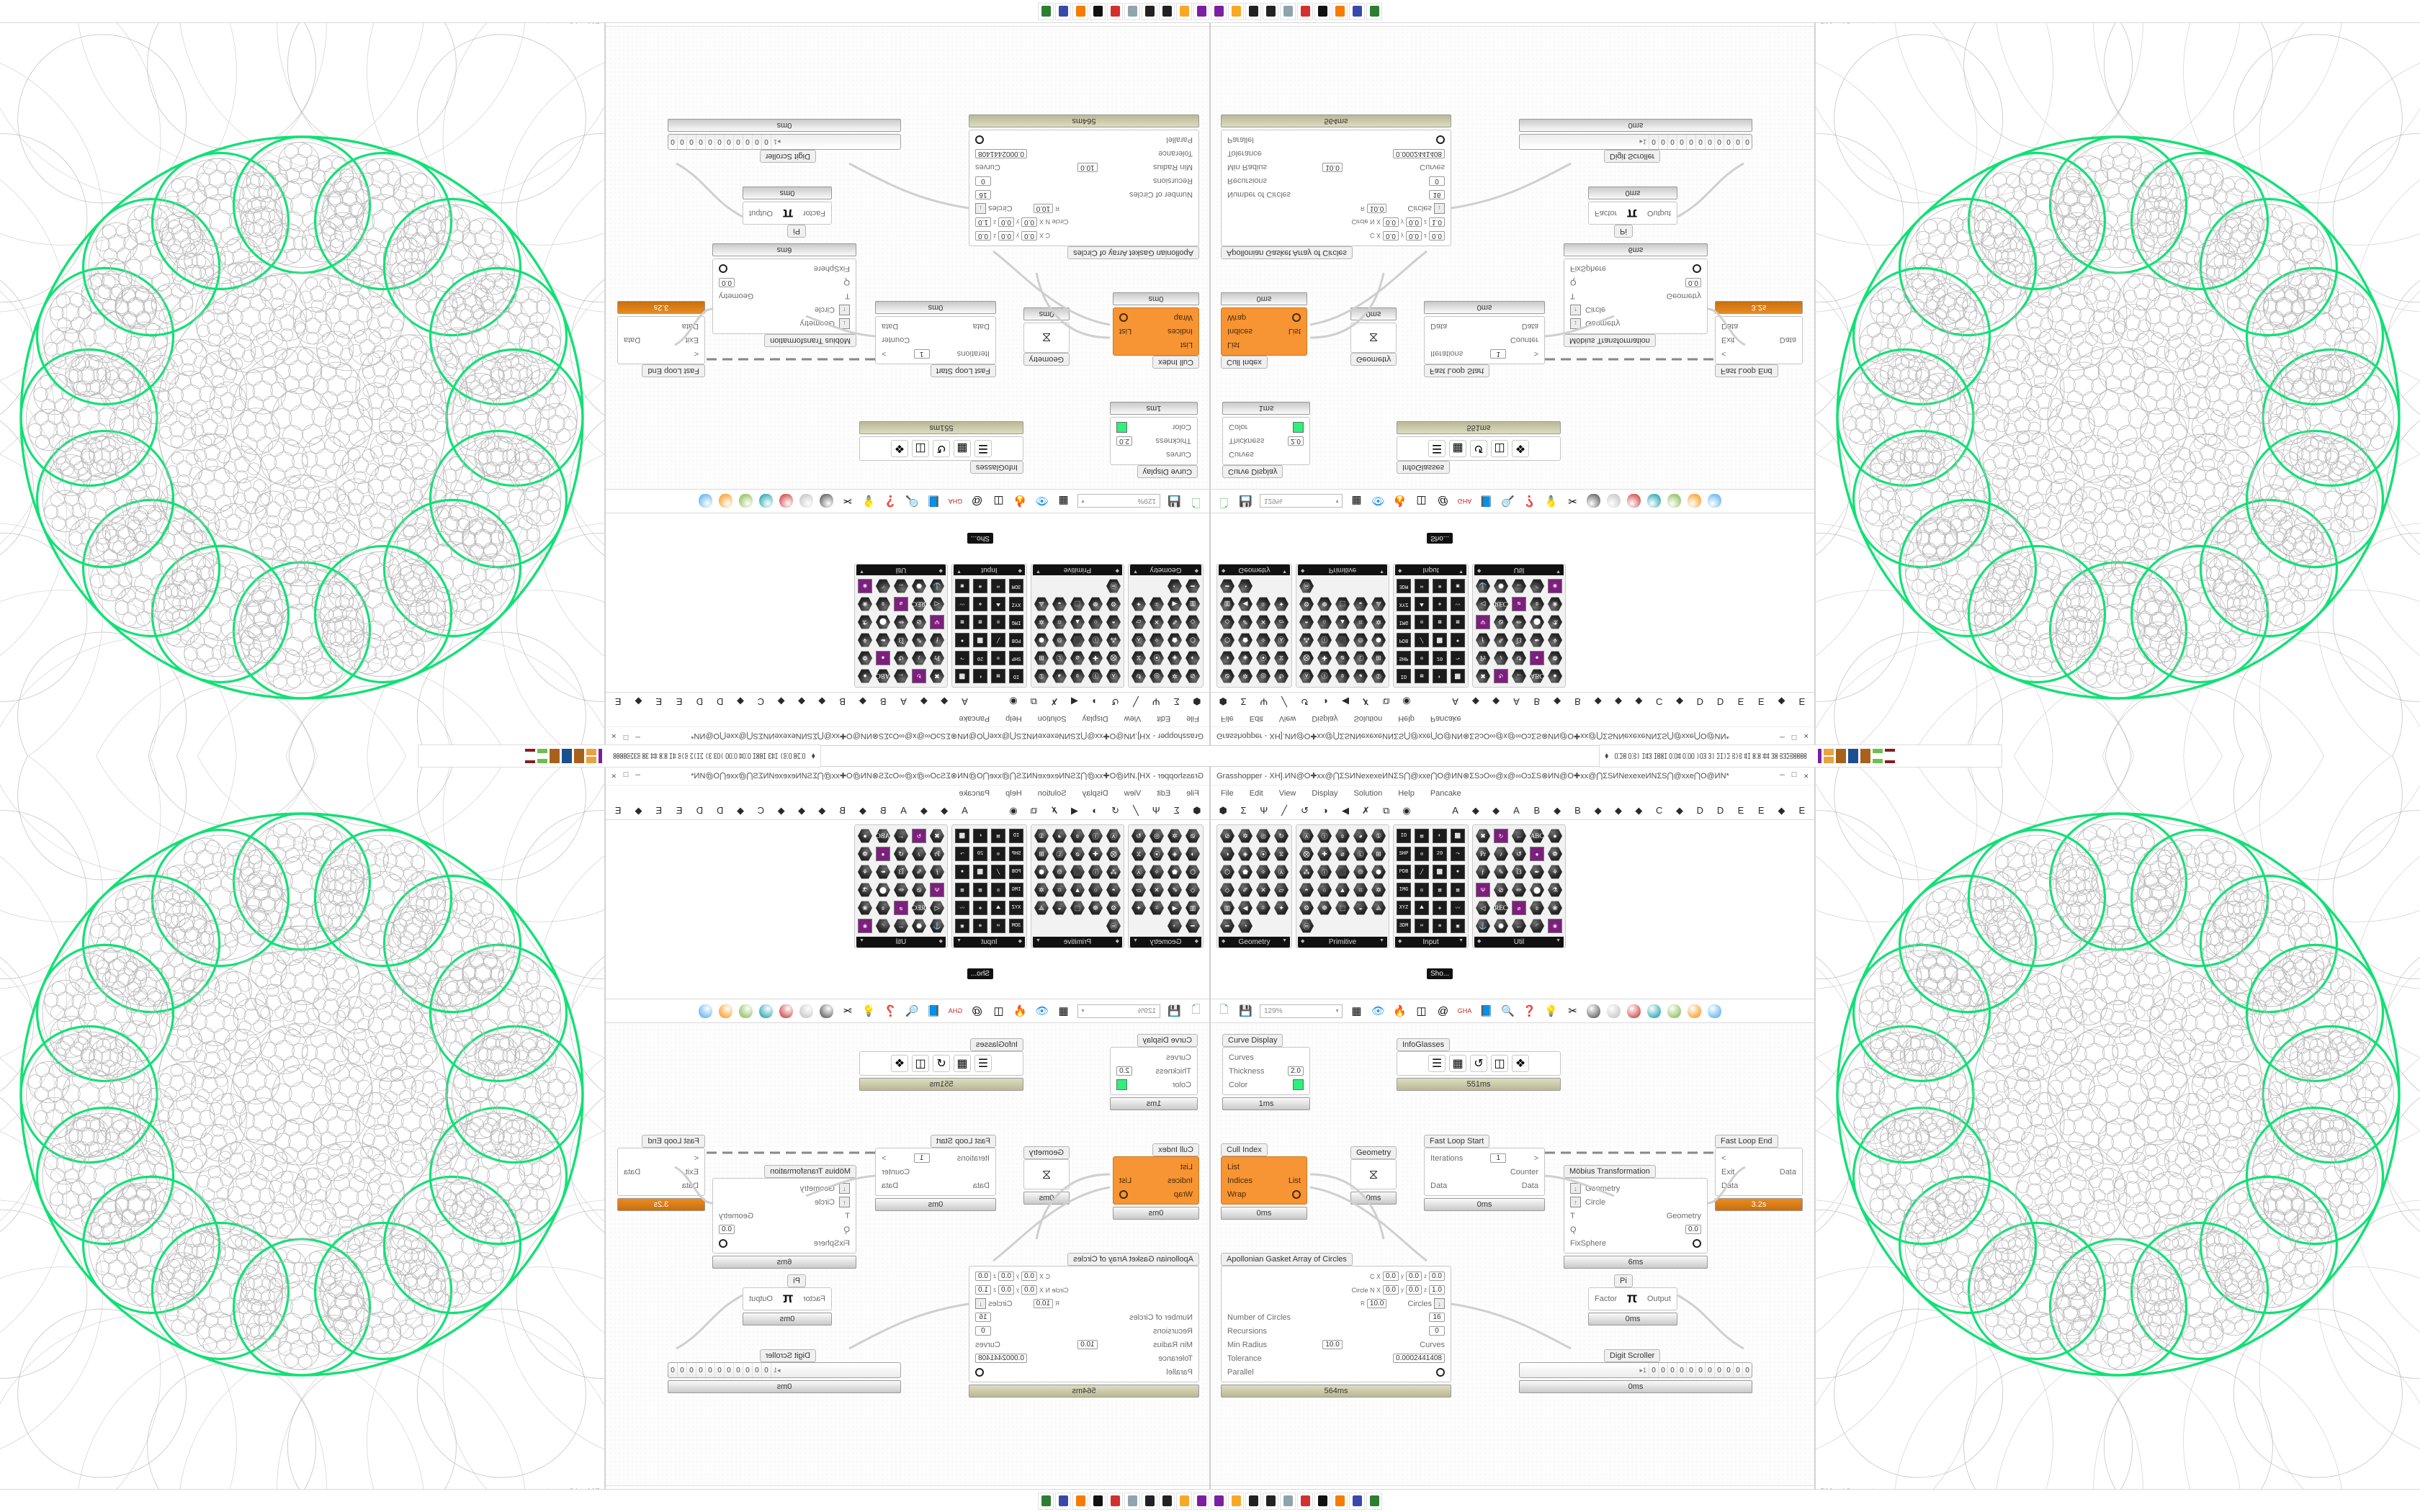 The width and height of the screenshot is (2420, 1512). What do you see at coordinates (824, 1202) in the screenshot?
I see `port-circle: Circle` at bounding box center [824, 1202].